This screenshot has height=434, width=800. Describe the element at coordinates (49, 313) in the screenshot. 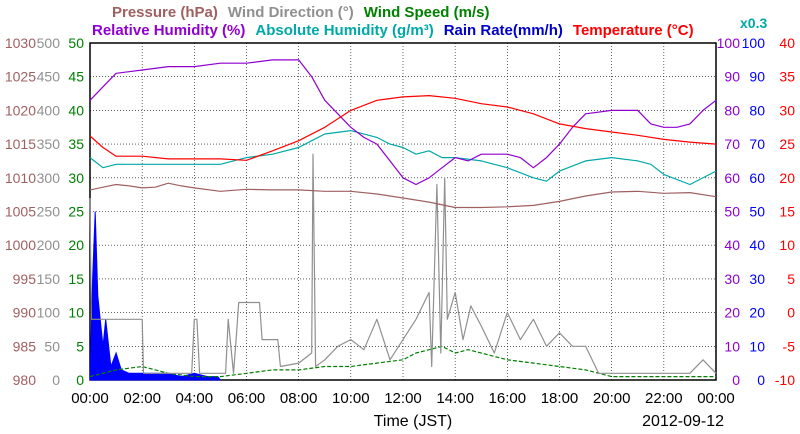

I see `tick-wind-direction: 100` at that location.